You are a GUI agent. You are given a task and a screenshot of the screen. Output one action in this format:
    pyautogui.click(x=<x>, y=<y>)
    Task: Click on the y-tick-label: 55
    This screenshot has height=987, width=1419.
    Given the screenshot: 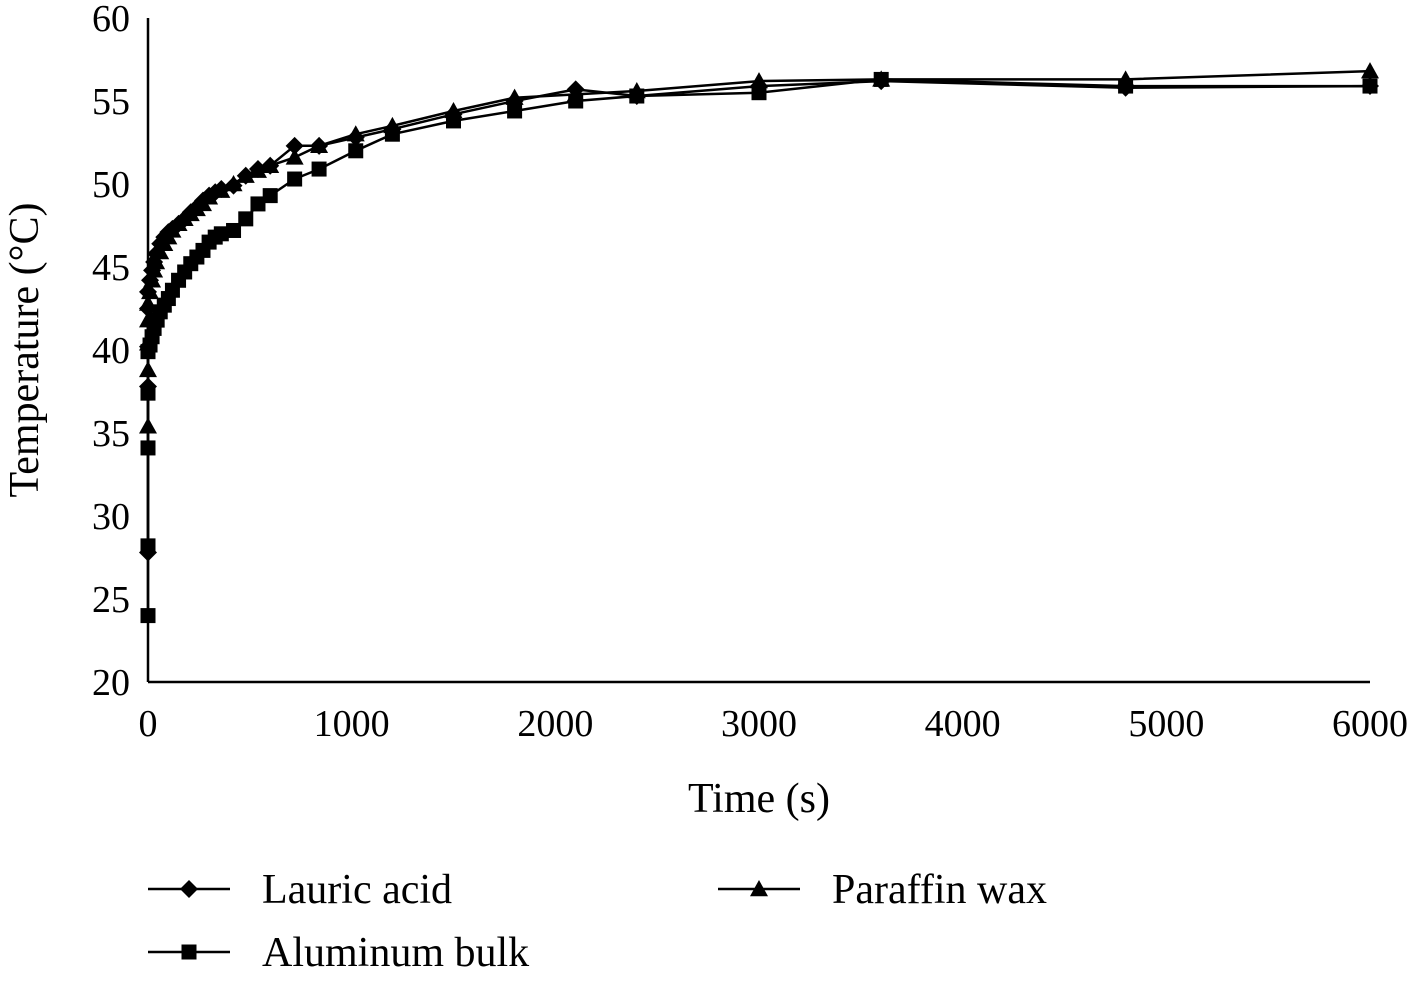 What is the action you would take?
    pyautogui.click(x=111, y=102)
    